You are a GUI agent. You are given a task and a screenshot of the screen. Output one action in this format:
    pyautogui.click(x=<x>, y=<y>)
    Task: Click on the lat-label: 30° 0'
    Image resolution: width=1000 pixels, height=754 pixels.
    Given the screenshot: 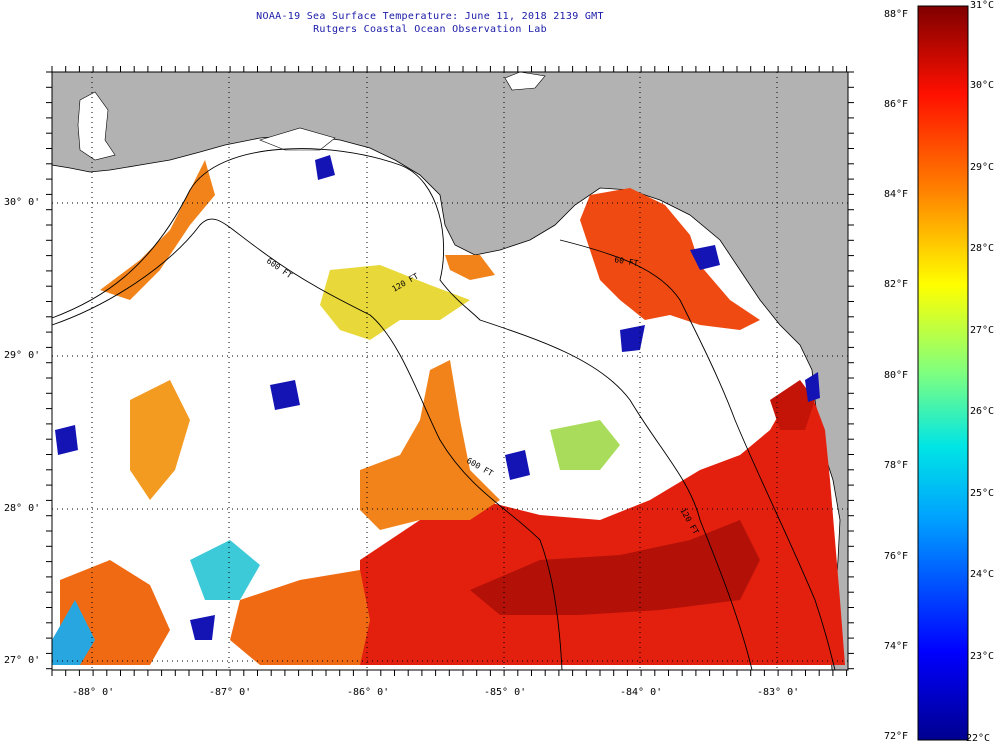 What is the action you would take?
    pyautogui.click(x=22, y=202)
    